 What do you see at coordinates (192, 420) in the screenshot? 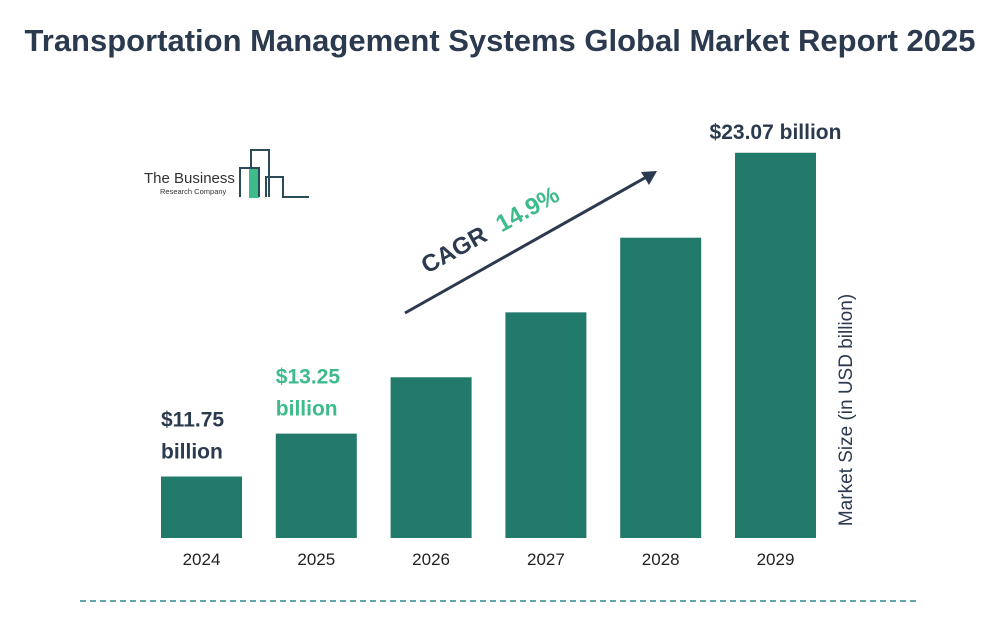
I see `data-label: $11.75` at bounding box center [192, 420].